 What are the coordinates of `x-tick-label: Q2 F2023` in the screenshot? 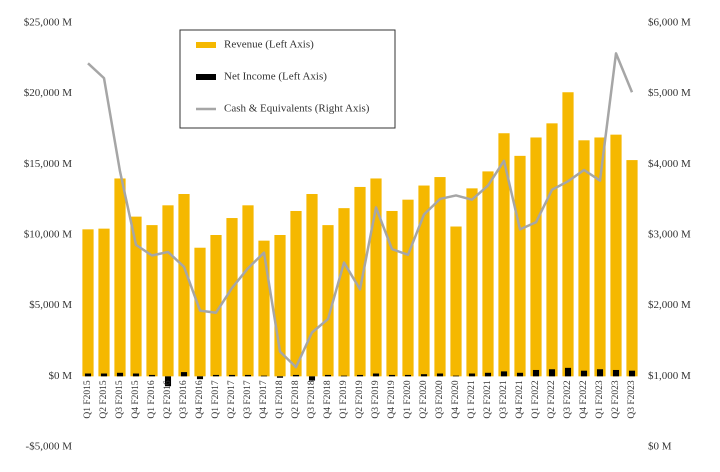 It's located at (616, 399).